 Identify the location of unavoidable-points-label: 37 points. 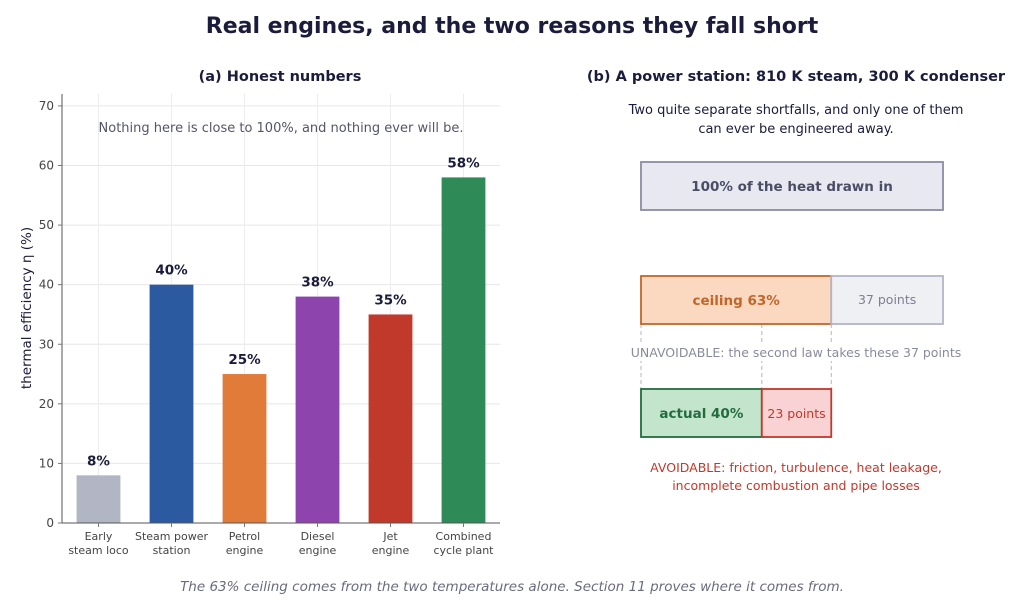
(887, 299).